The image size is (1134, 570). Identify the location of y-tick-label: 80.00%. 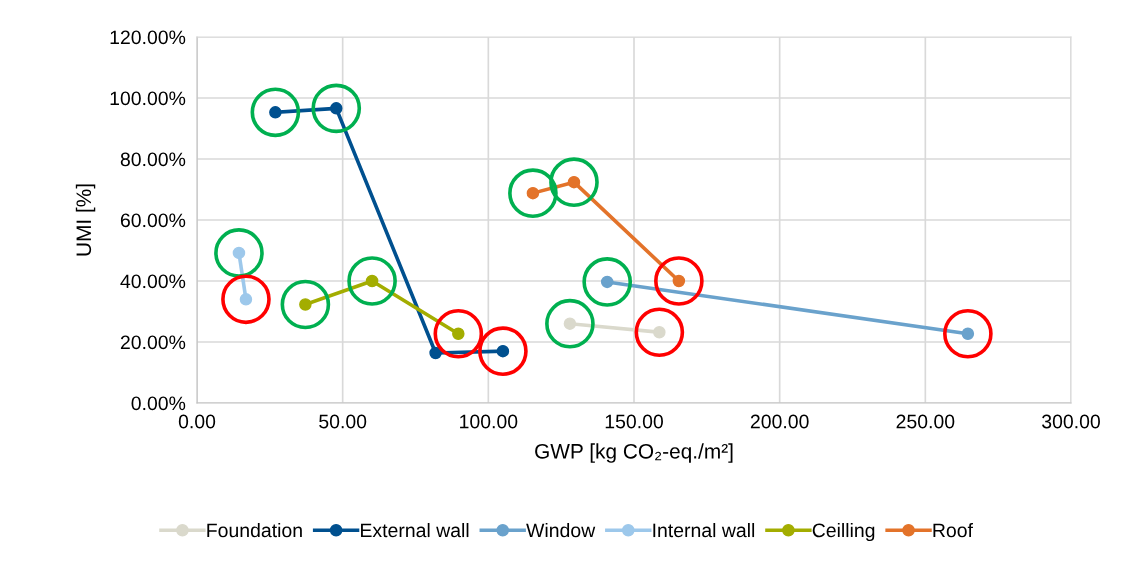
(153, 159).